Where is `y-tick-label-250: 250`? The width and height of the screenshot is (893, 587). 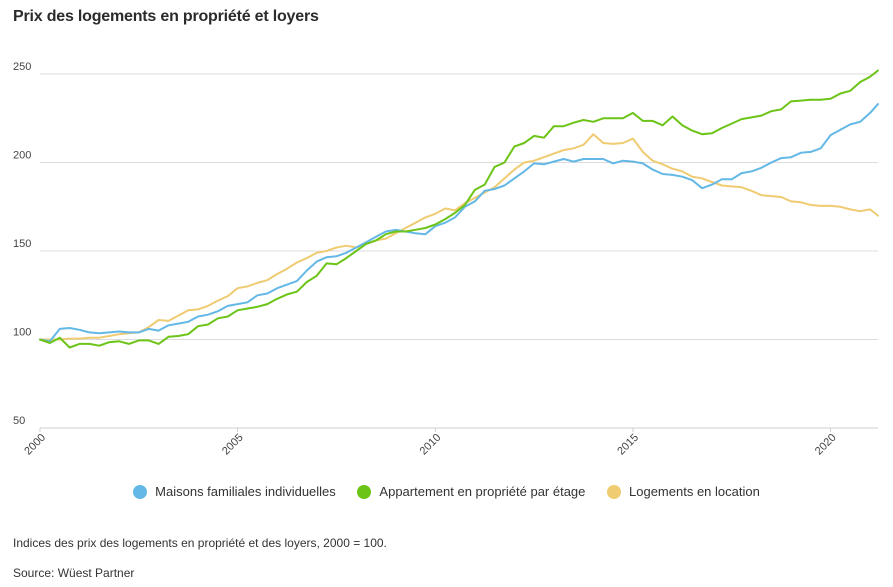 y-tick-label-250: 250 is located at coordinates (22, 67).